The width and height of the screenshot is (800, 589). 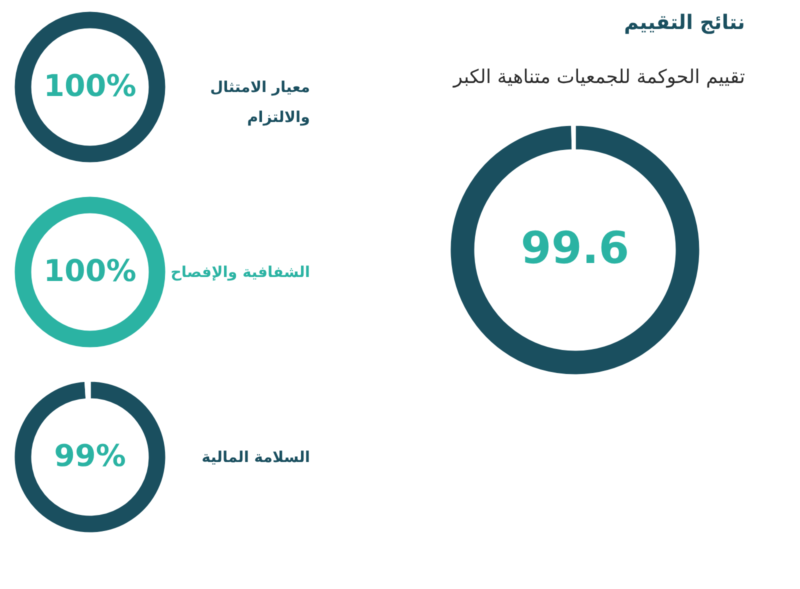 I want to click on text: معيار الامتثال والالتزام, so click(x=260, y=102).